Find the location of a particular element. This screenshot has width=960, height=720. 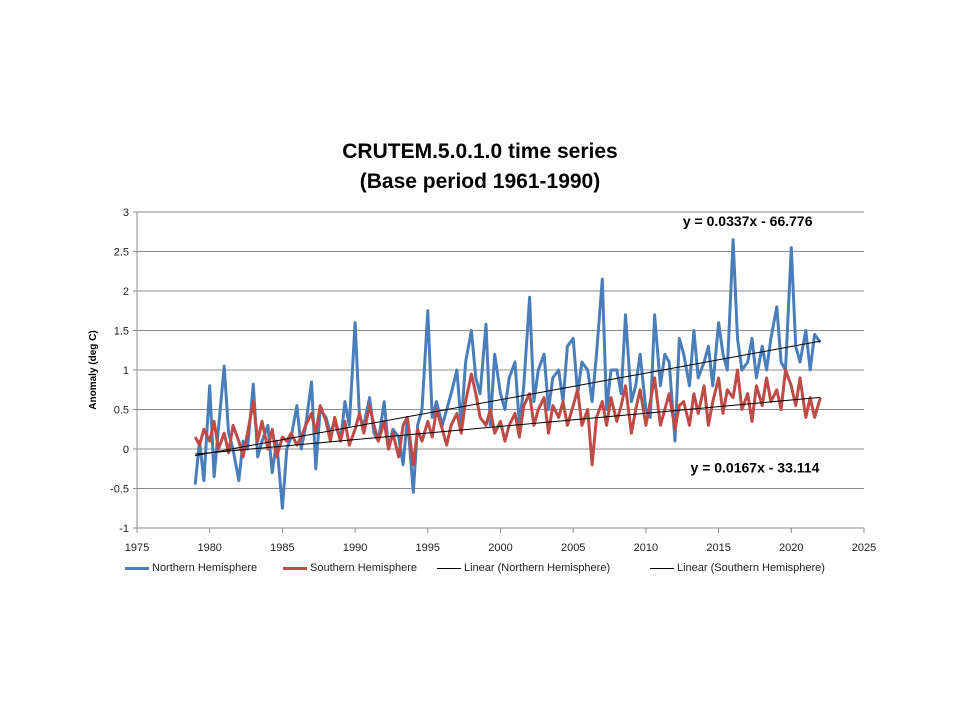

chart-subtitle: (Base period 1961-1990) is located at coordinates (480, 181).